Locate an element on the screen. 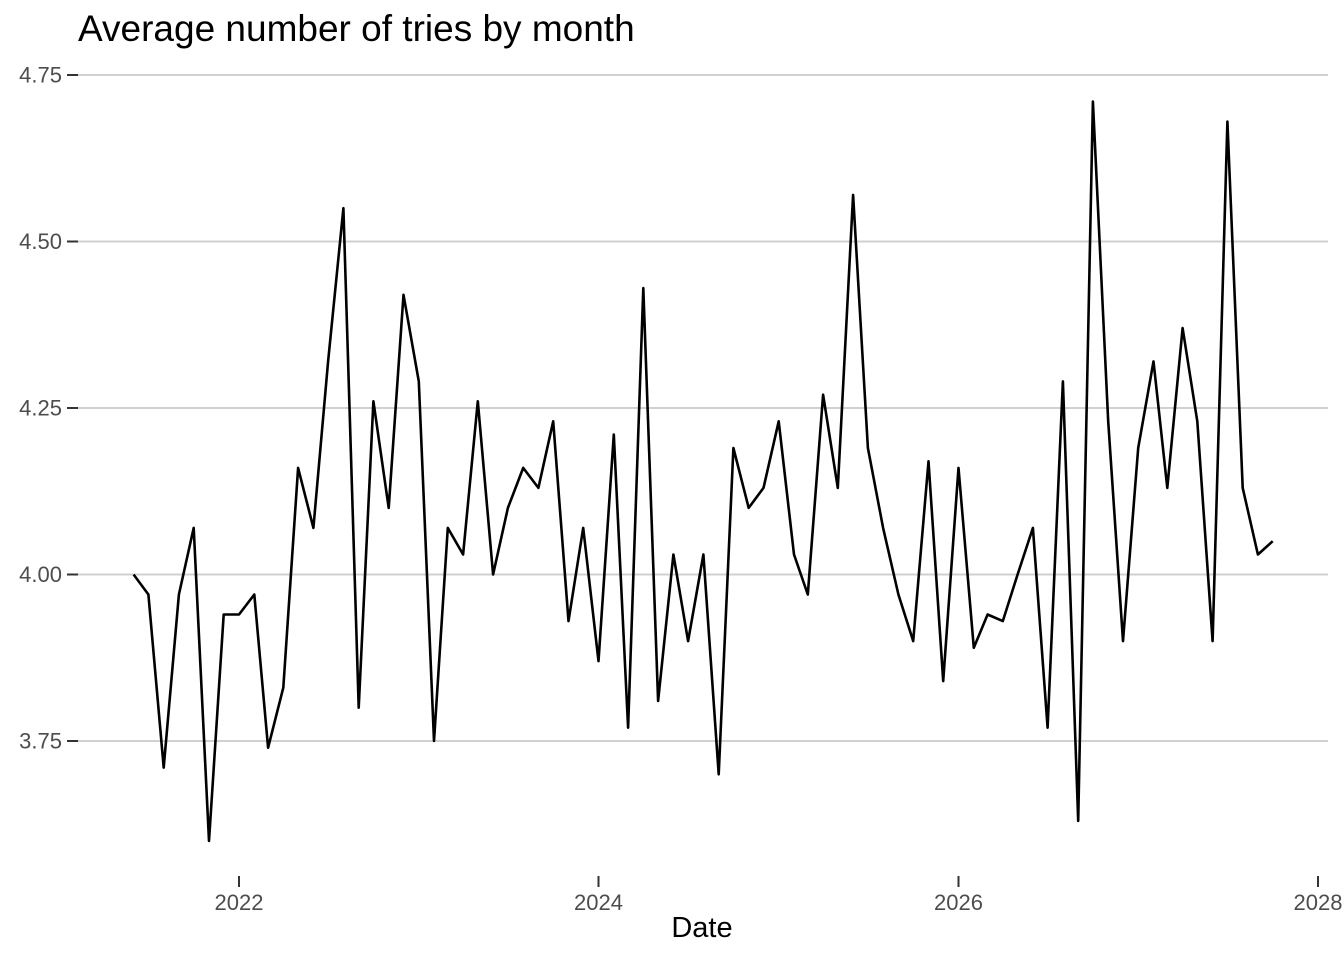  x-tick-label: 2024 is located at coordinates (598, 902).